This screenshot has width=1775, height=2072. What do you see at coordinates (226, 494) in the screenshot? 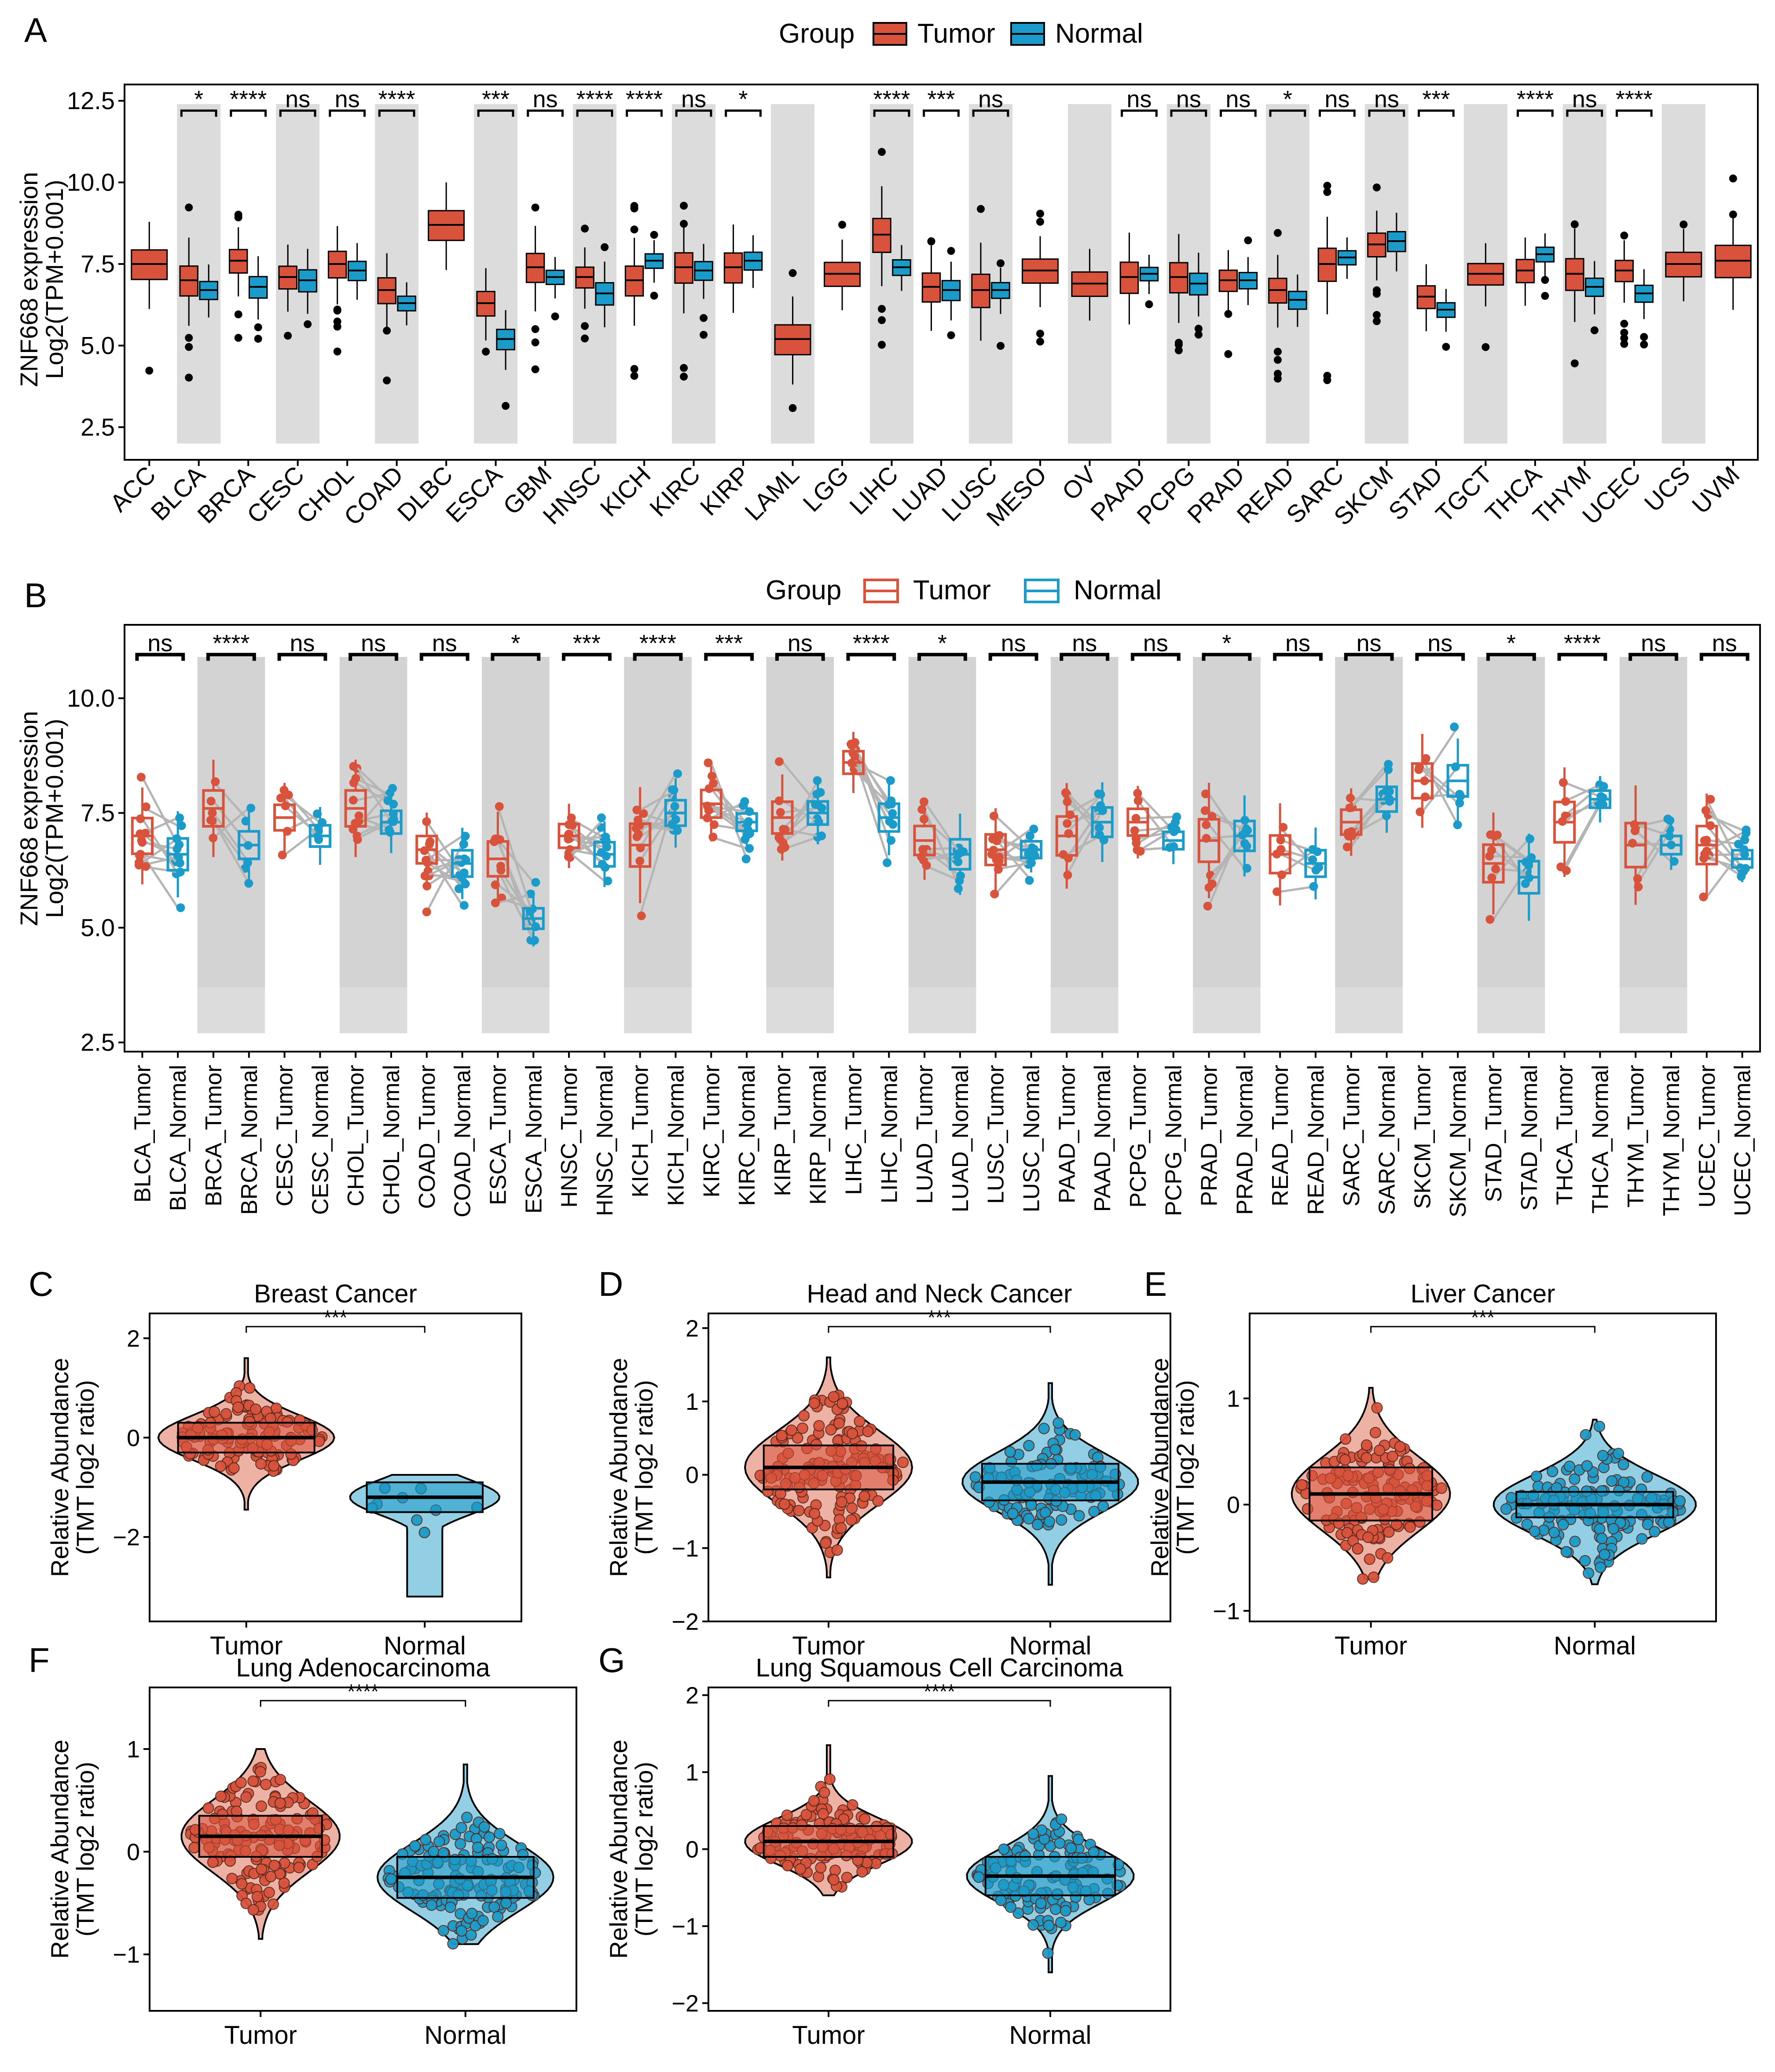
I see `x-tick-label-brca: BRCA` at bounding box center [226, 494].